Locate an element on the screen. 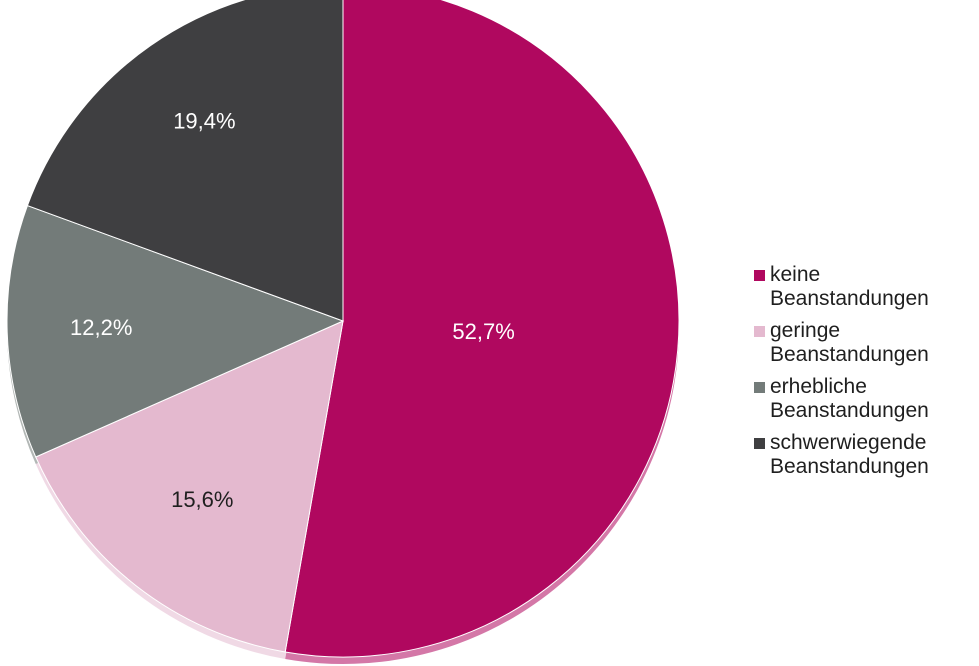 This screenshot has width=979, height=666. slice-data-label: 15,6% is located at coordinates (202, 499).